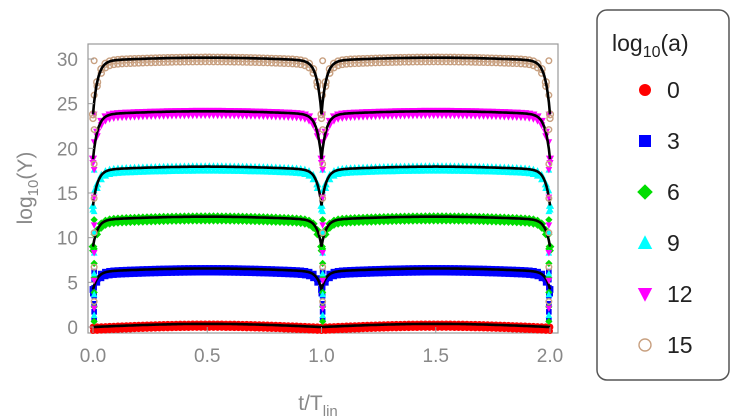  I want to click on y-tick-label: 10, so click(67, 239).